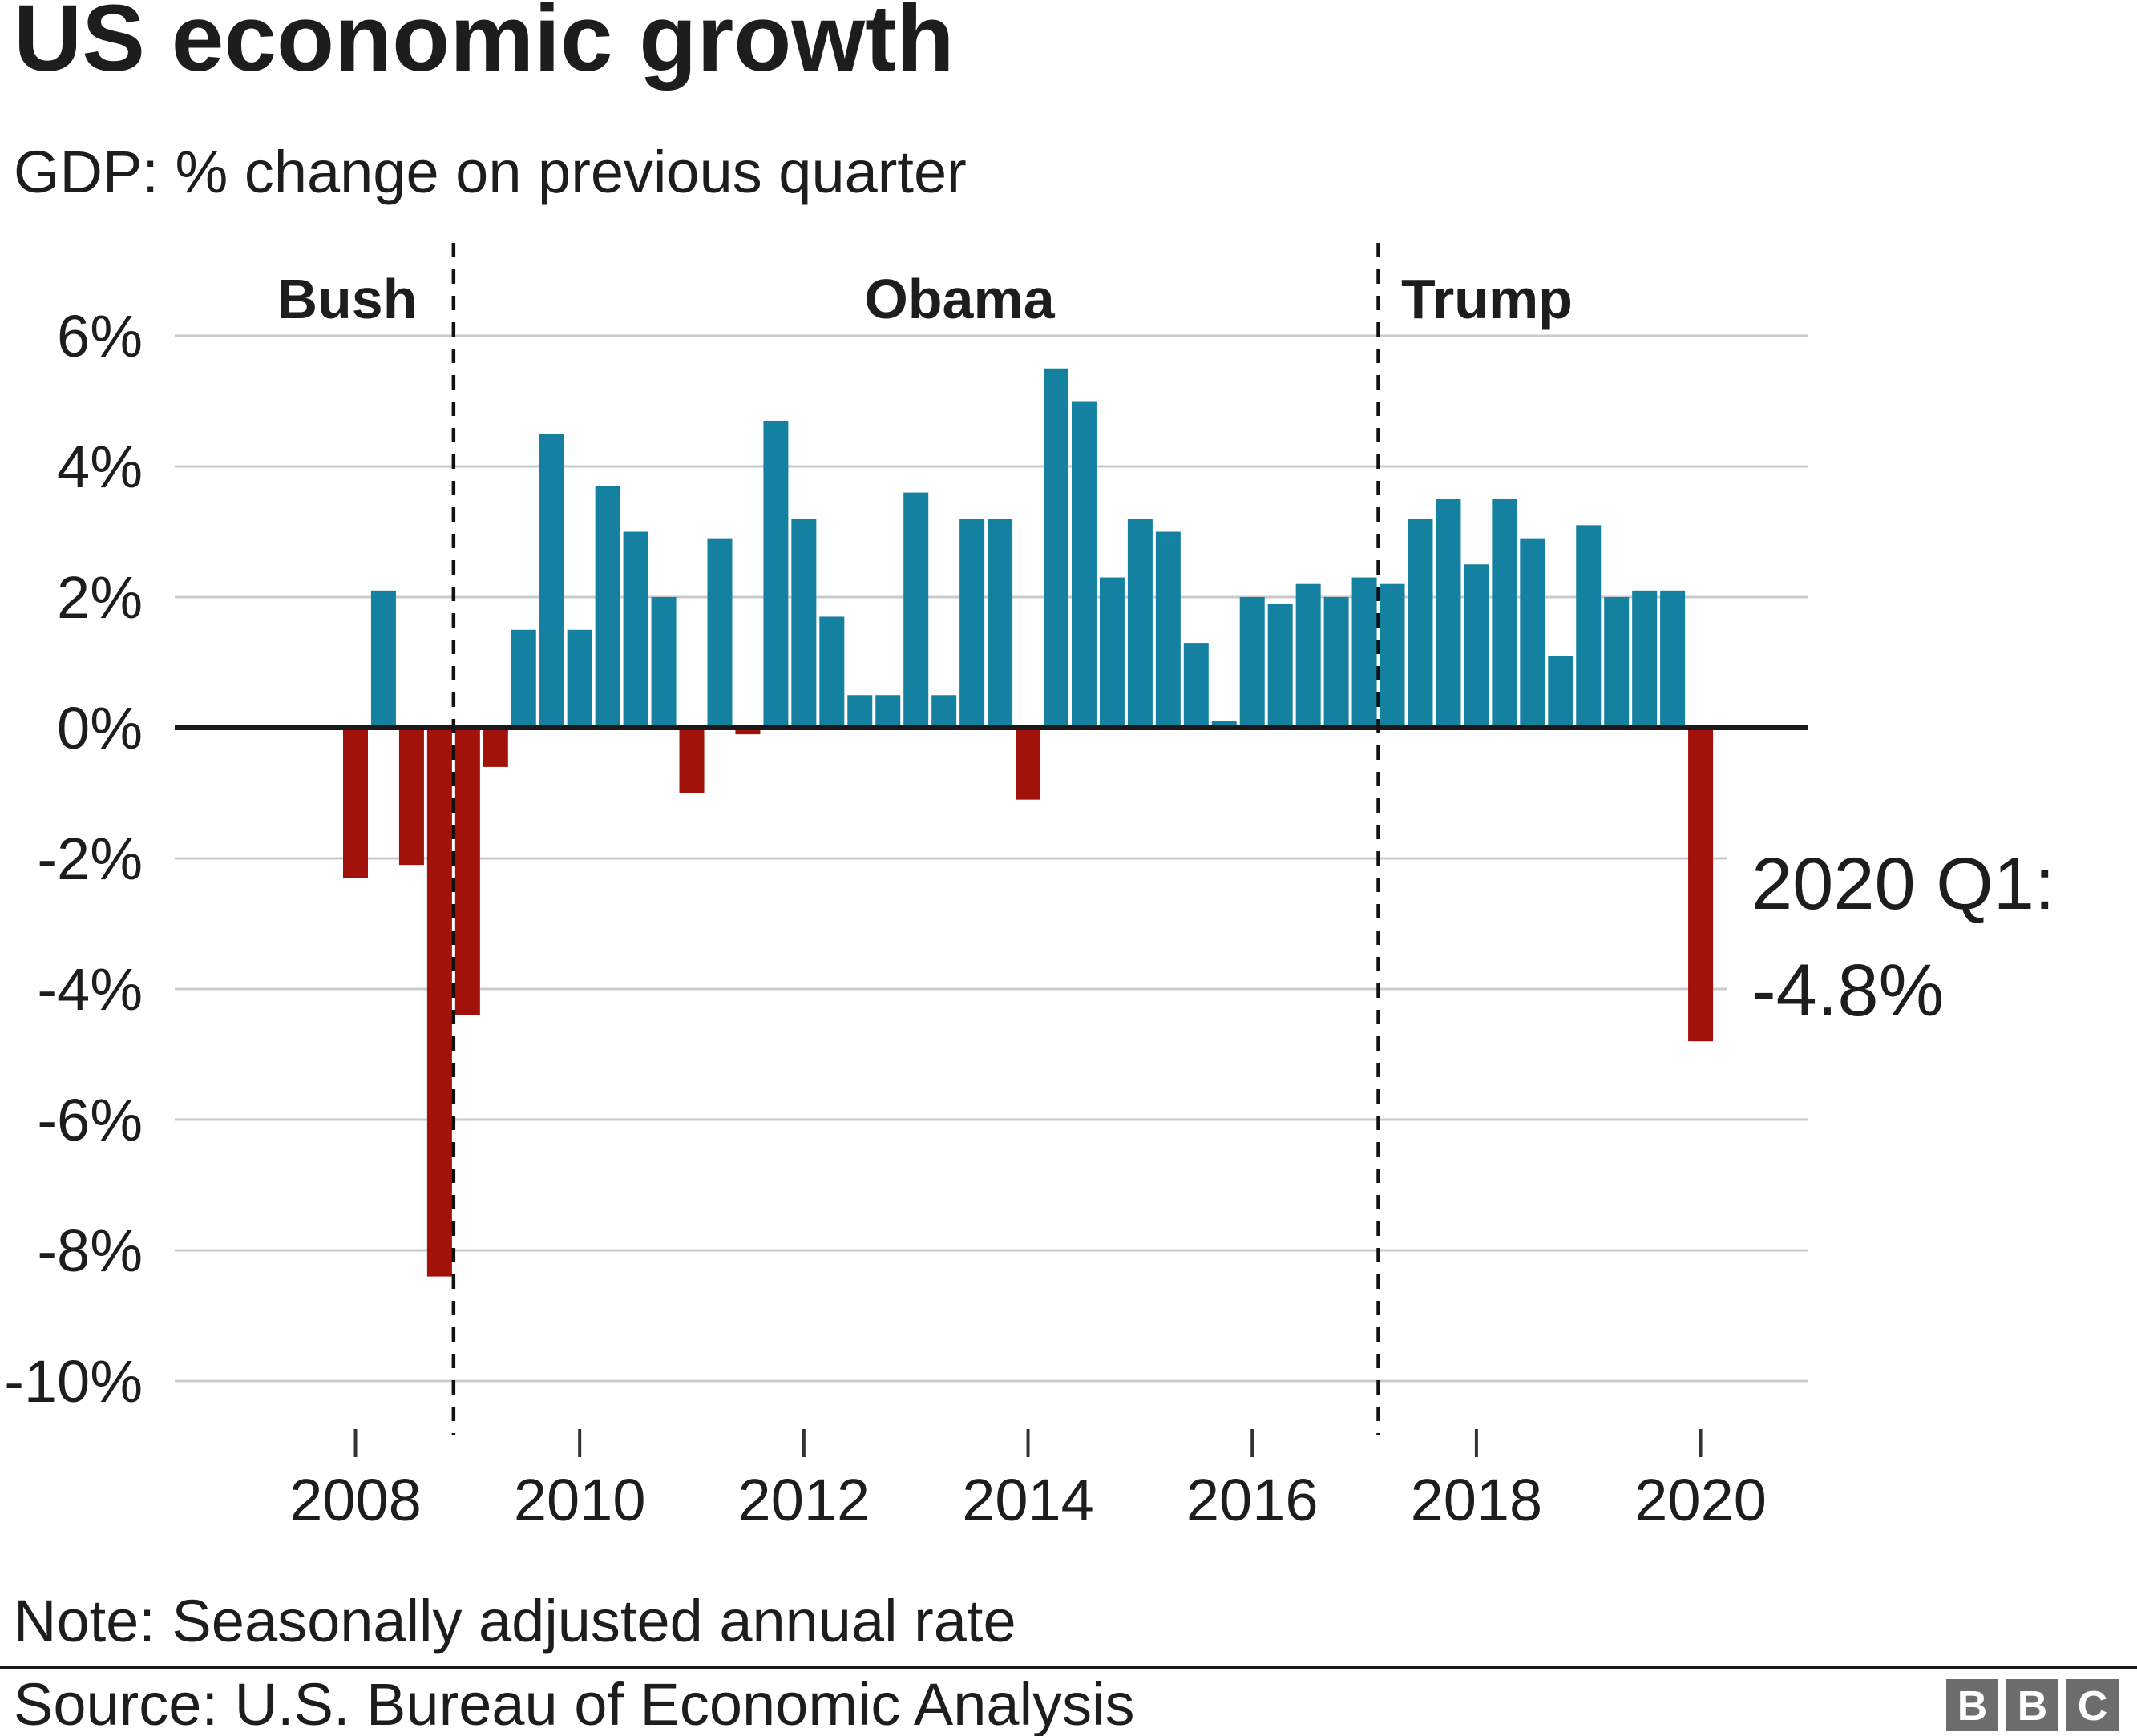  Describe the element at coordinates (944, 711) in the screenshot. I see `bar-2013-q2` at that location.